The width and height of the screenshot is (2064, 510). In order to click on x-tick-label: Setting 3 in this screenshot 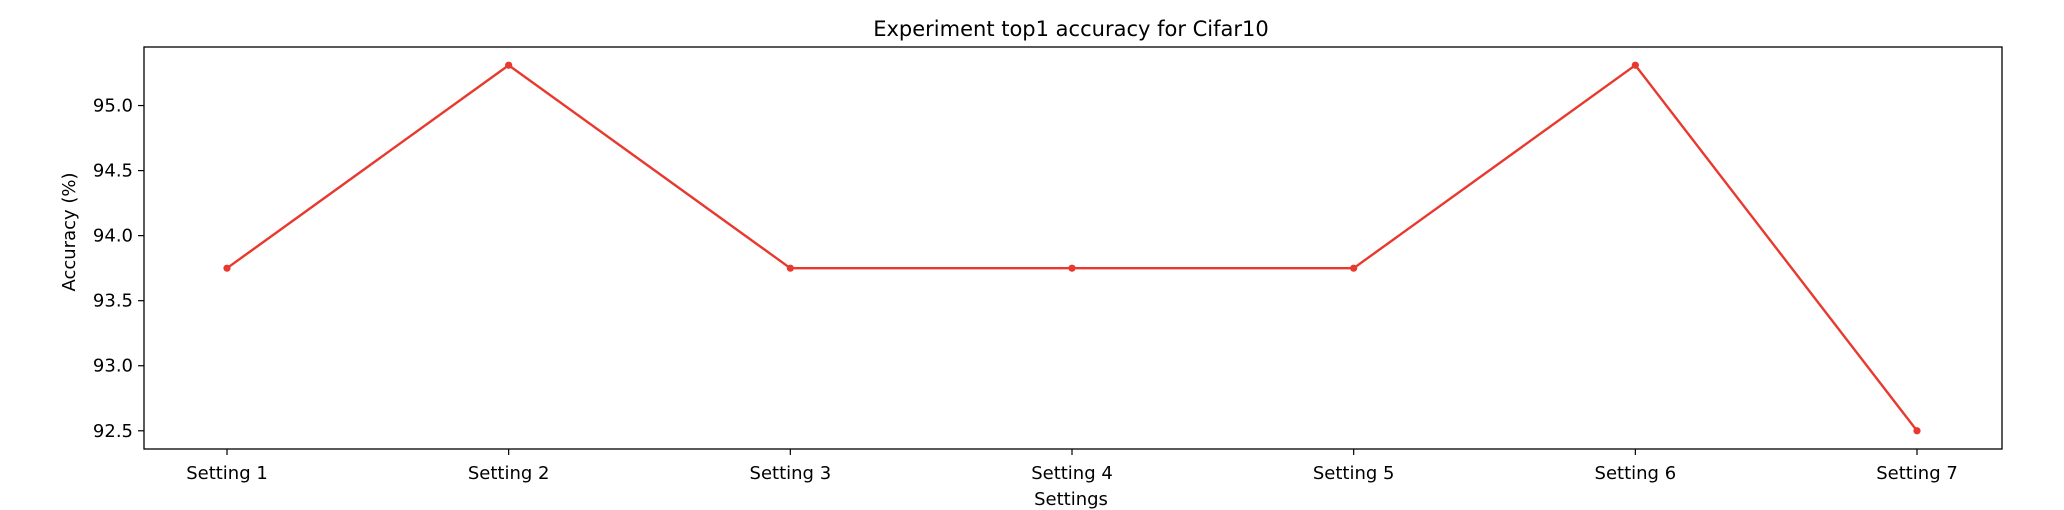, I will do `click(791, 473)`.